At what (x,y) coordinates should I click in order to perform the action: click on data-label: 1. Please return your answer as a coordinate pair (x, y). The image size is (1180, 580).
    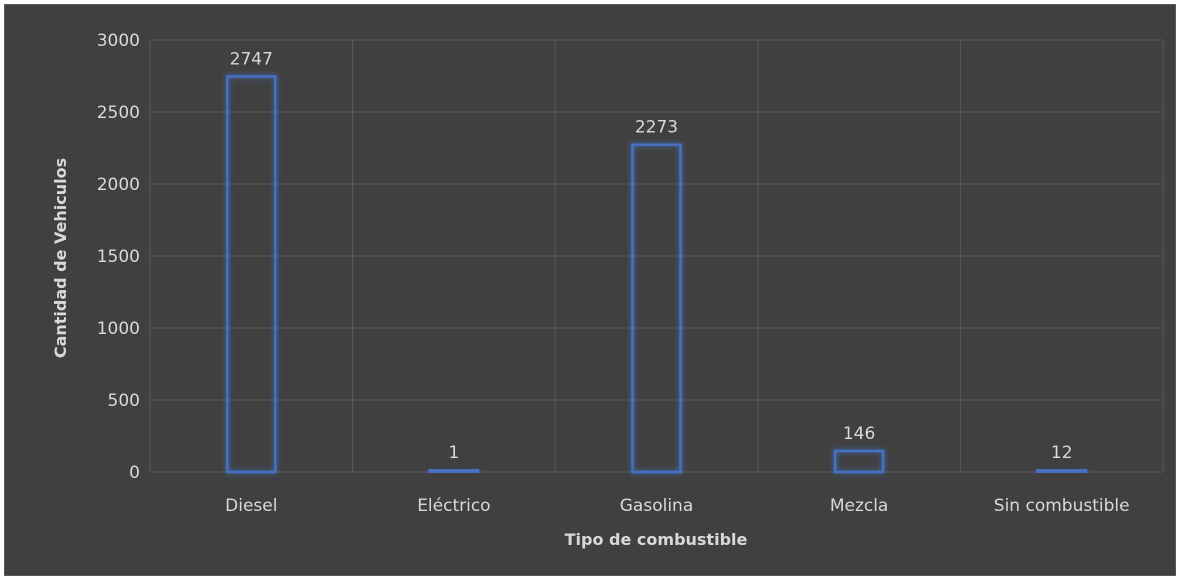
    Looking at the image, I should click on (453, 453).